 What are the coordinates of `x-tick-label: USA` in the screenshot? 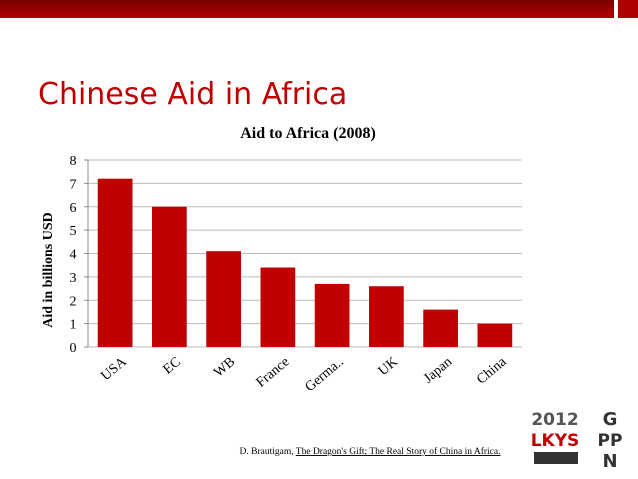 It's located at (115, 369).